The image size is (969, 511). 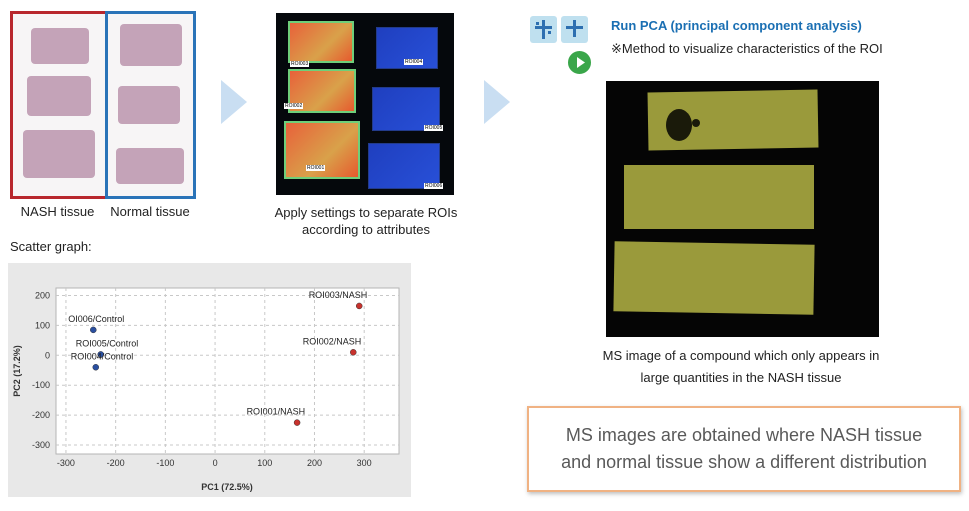 What do you see at coordinates (332, 341) in the screenshot?
I see `data-point-label: ROI002/NASH` at bounding box center [332, 341].